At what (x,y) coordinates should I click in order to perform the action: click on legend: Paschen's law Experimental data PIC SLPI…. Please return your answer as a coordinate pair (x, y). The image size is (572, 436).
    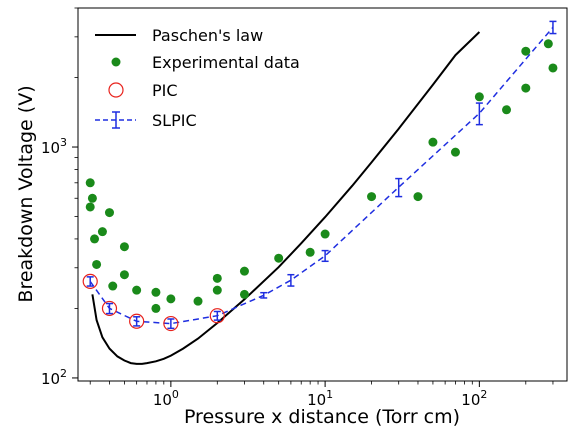
    Looking at the image, I should click on (197, 78).